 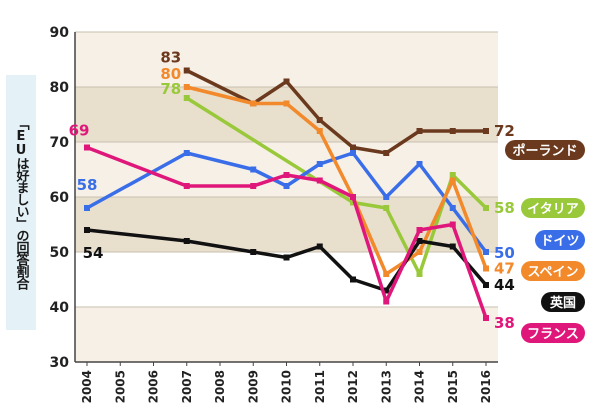 What do you see at coordinates (420, 386) in the screenshot?
I see `x-tick-label: 2014` at bounding box center [420, 386].